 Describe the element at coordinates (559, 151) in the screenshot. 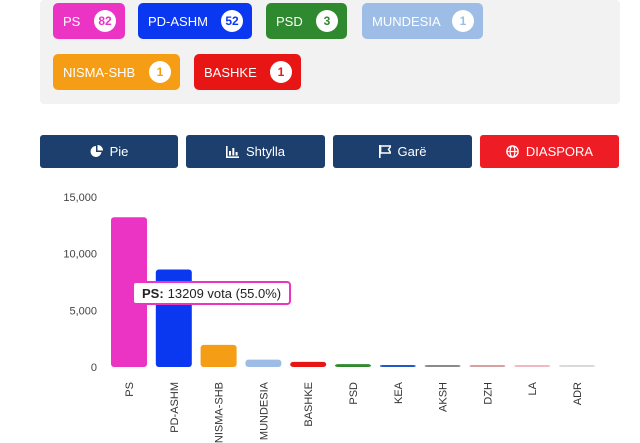

I see `tab-diaspora-label: DIASPORA` at that location.